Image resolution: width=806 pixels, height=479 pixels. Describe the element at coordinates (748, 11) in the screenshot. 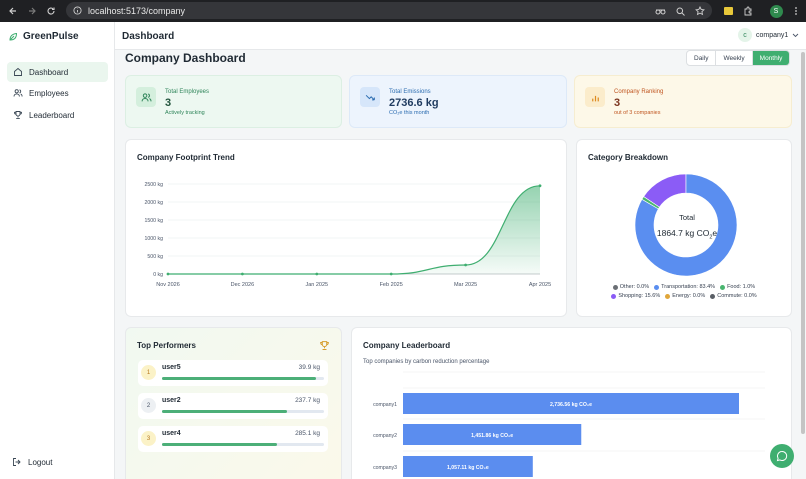

I see `puzzle-icon` at that location.